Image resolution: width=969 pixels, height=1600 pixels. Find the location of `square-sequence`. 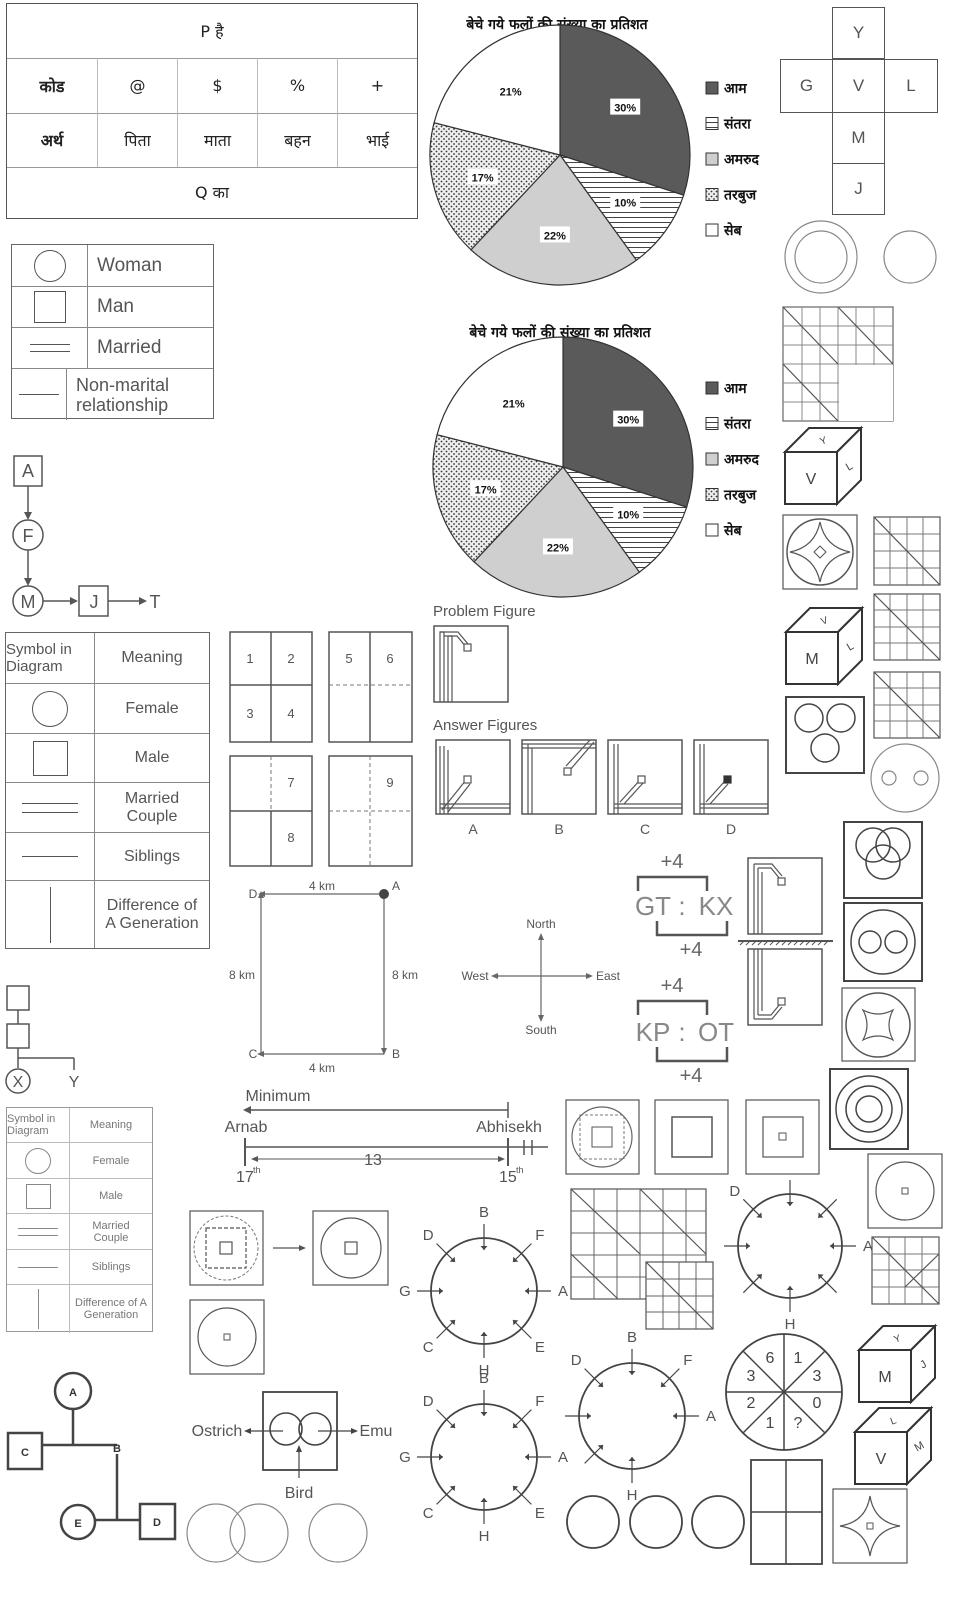

square-sequence is located at coordinates (692, 1137).